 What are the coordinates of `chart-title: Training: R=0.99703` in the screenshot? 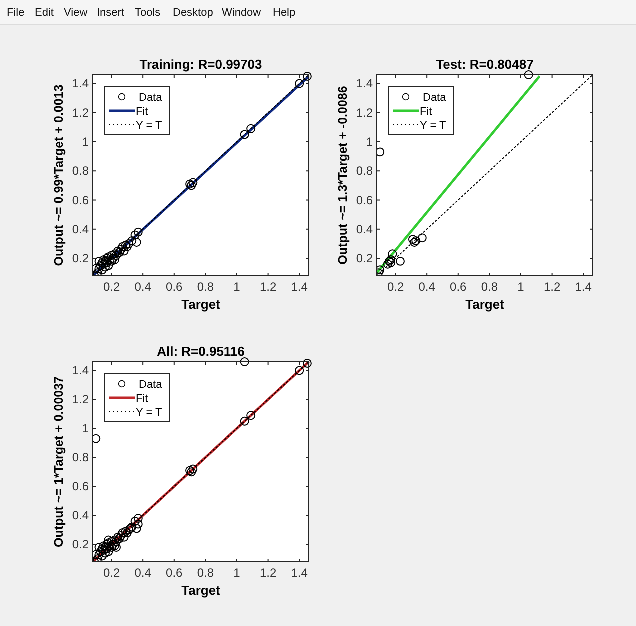 It's located at (201, 64).